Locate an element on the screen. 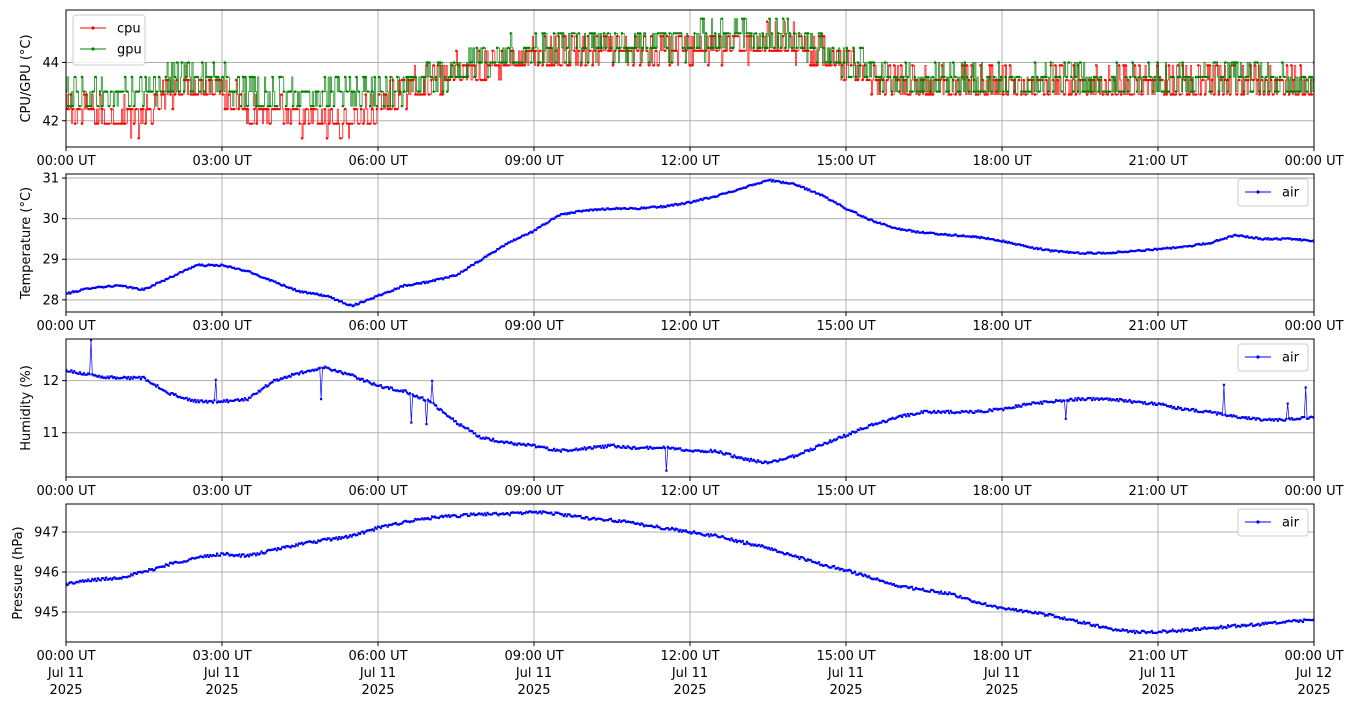 The image size is (1355, 707). series-markers-gpu is located at coordinates (690, 62).